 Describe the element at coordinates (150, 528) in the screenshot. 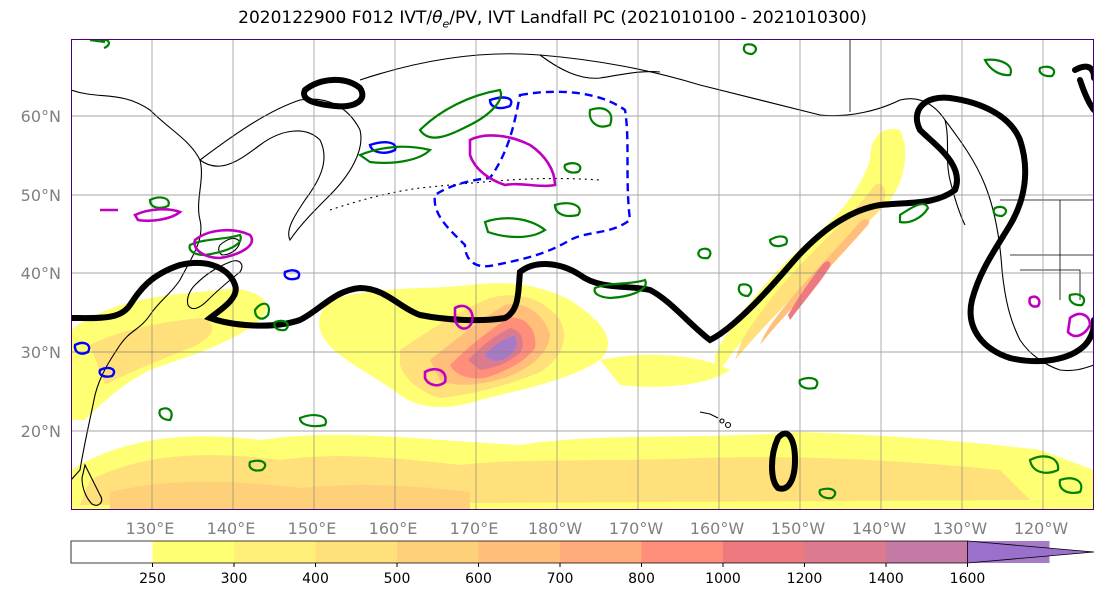

I see `lon-tick-130e: 130°E` at that location.